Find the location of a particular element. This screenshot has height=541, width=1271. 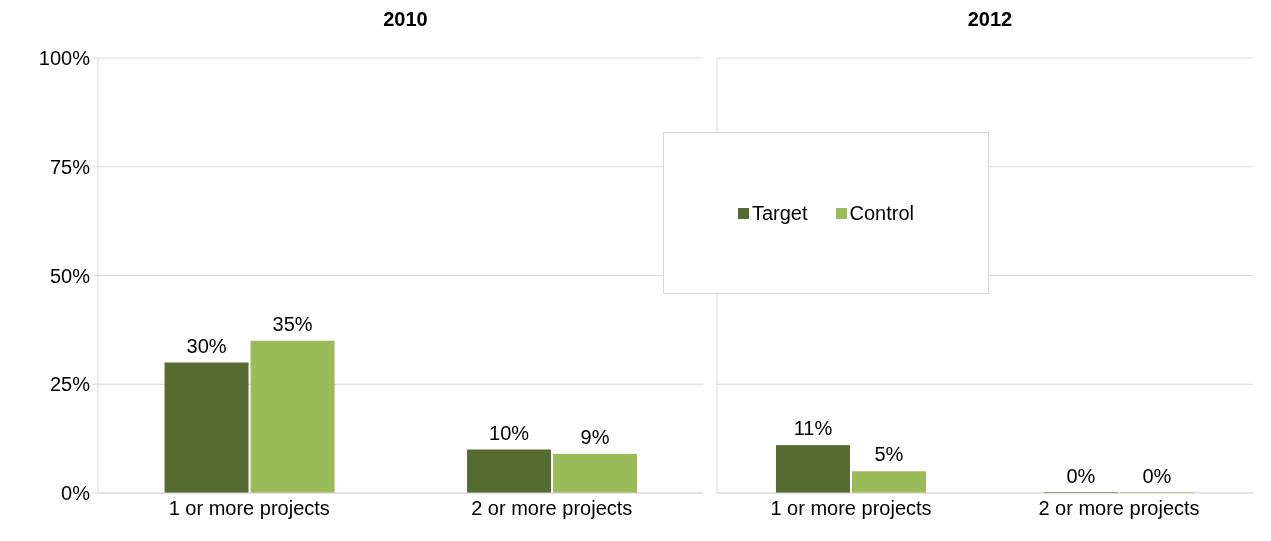

legend-label: Target is located at coordinates (779, 213).